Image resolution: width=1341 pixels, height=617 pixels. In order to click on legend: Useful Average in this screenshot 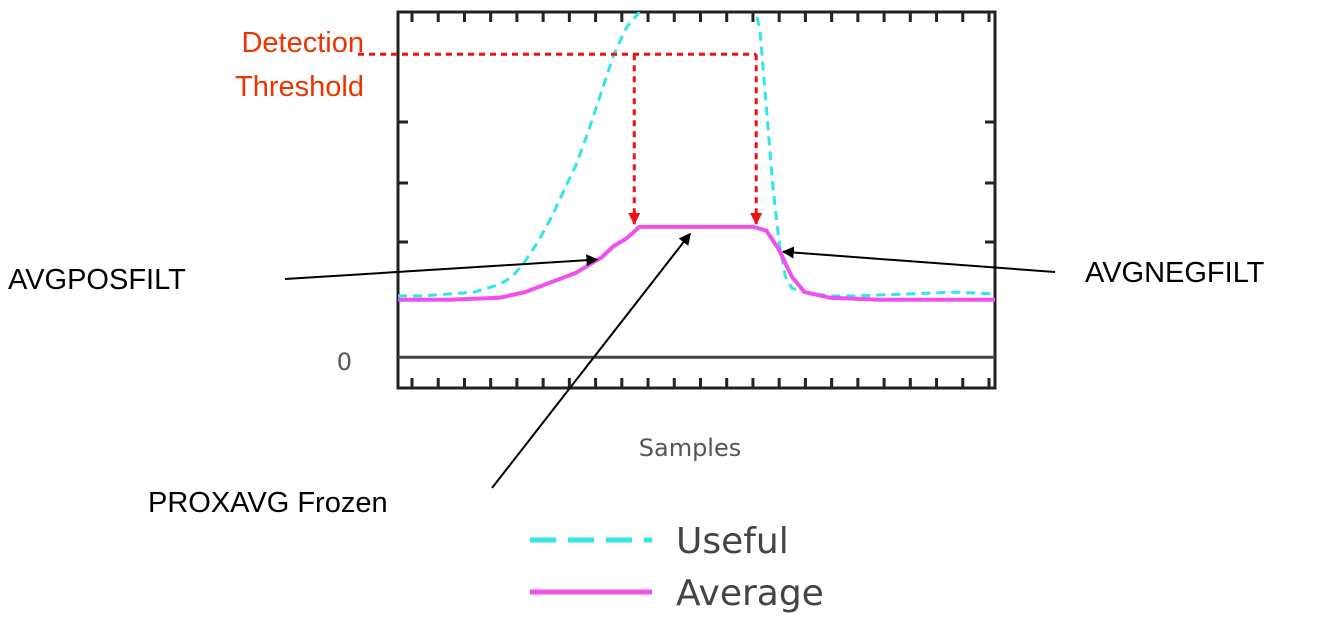, I will do `click(677, 567)`.